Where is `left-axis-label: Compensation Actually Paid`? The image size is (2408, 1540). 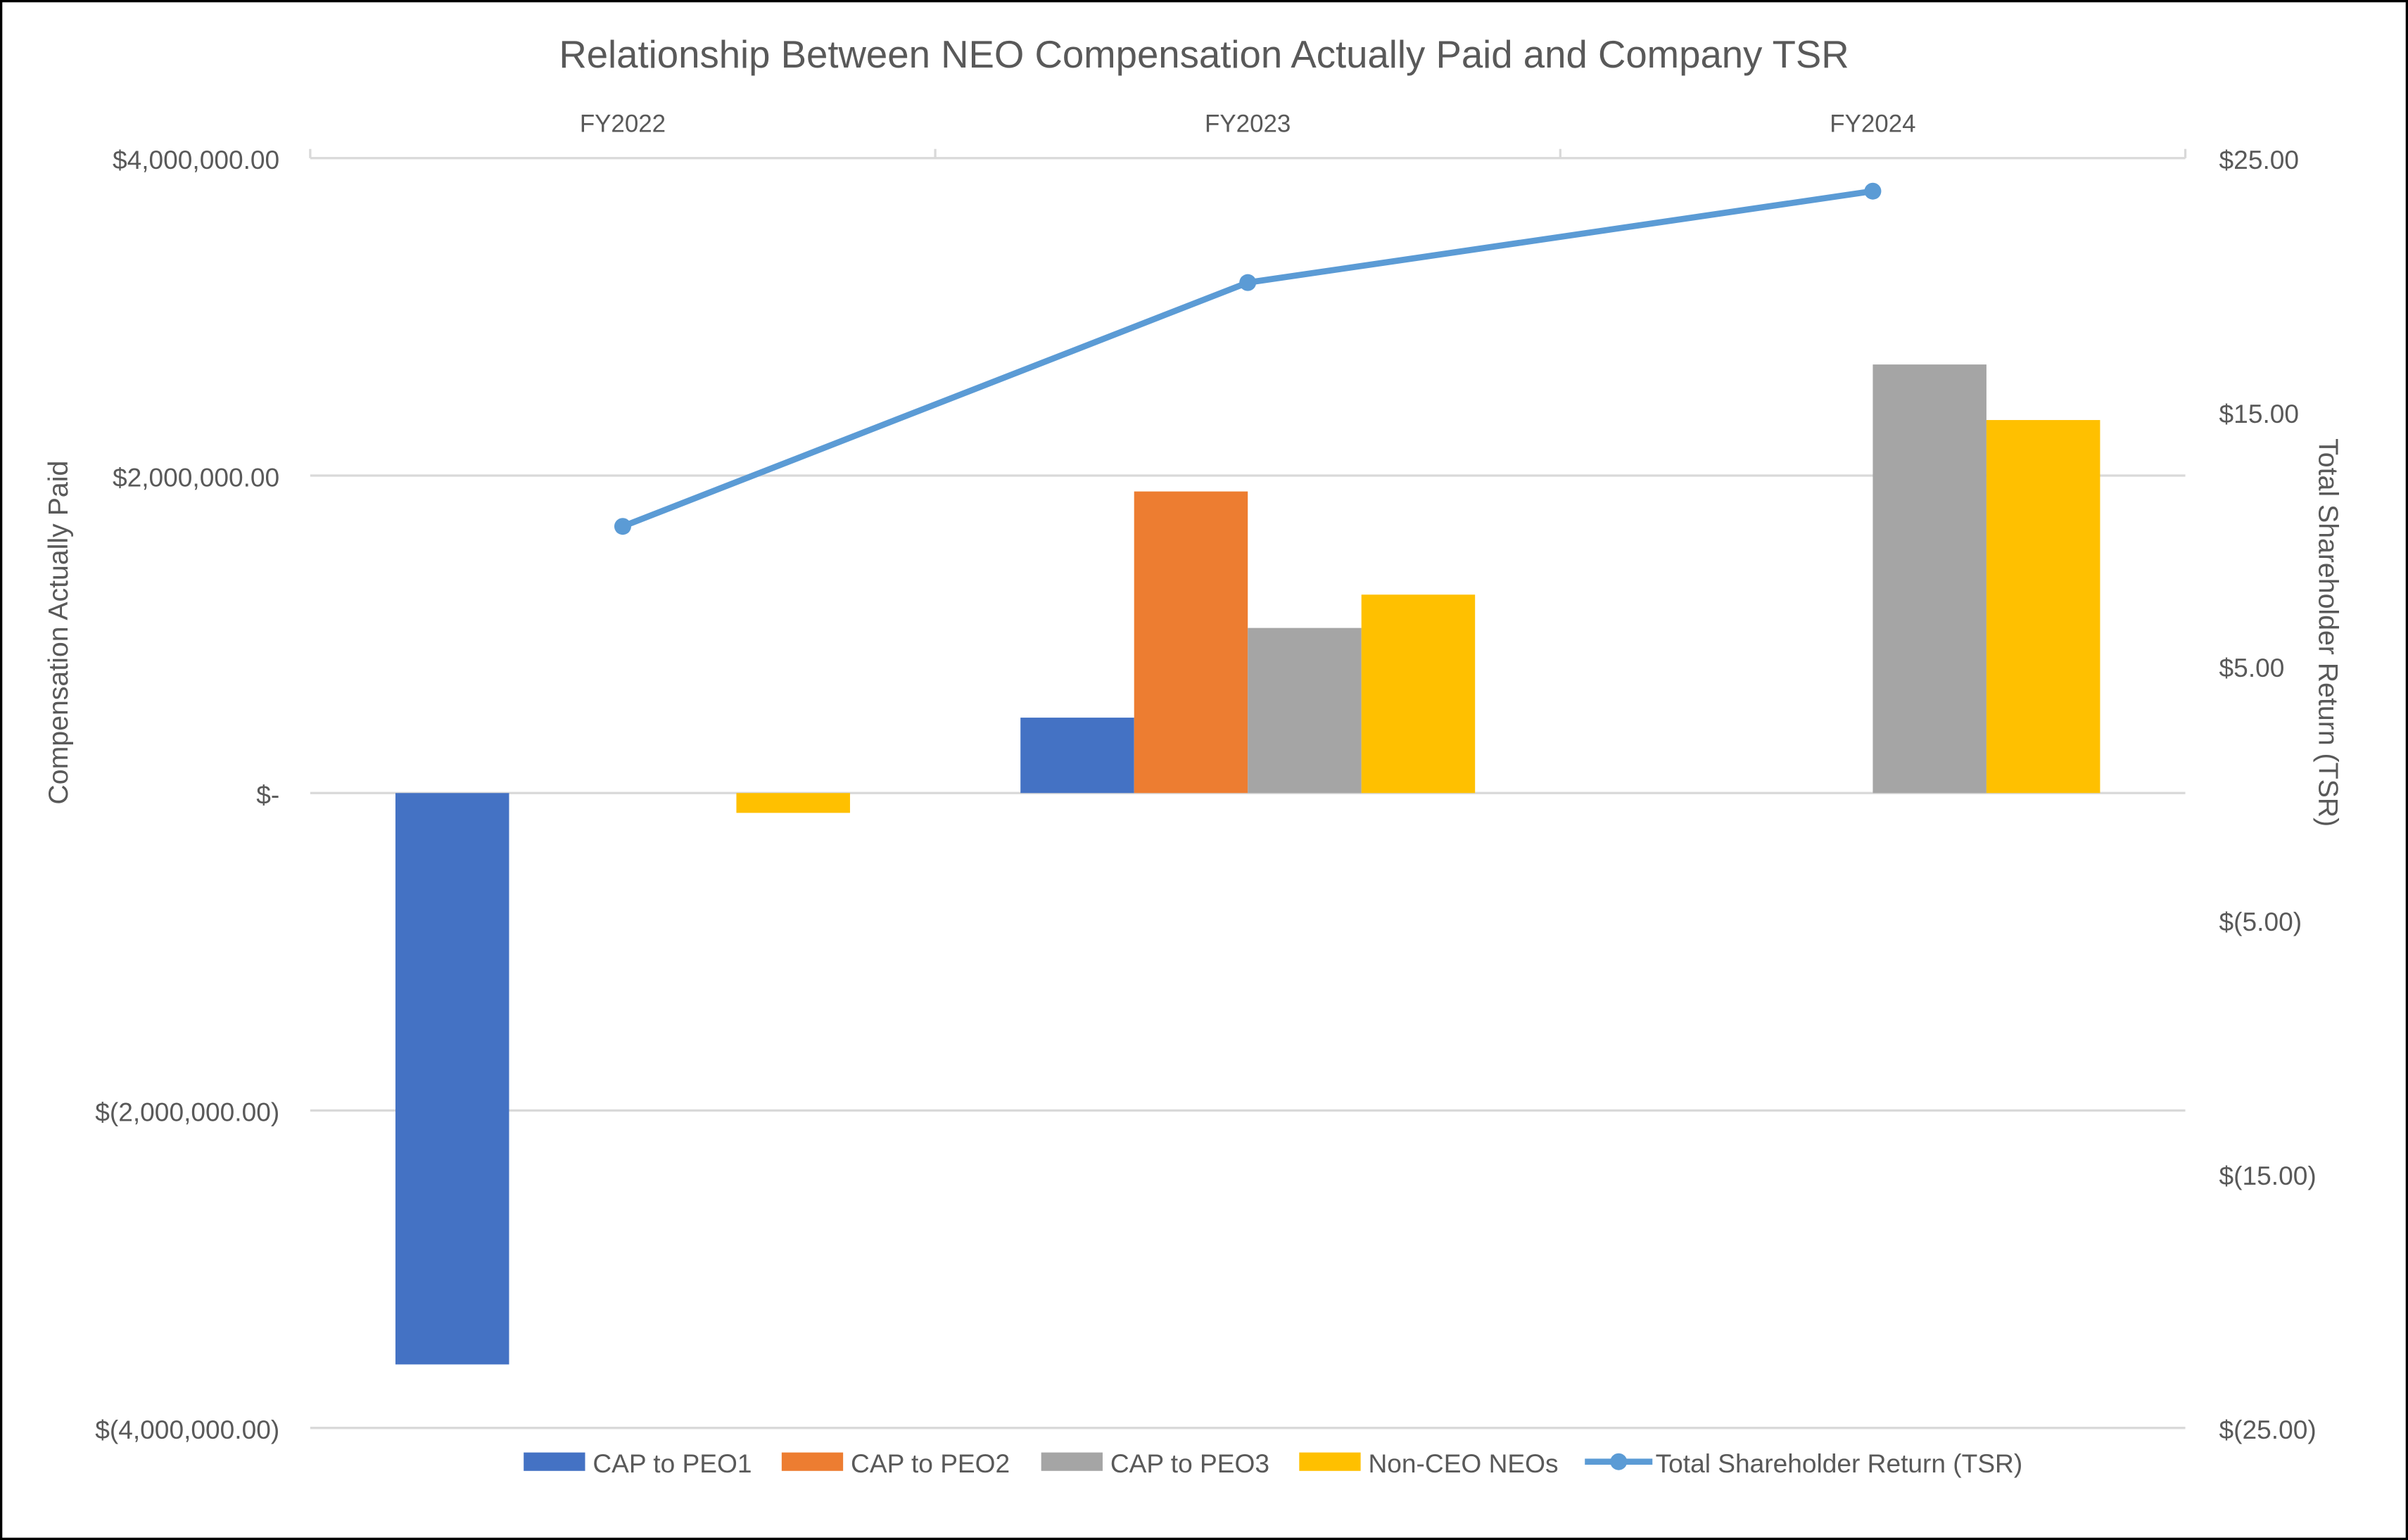 left-axis-label: Compensation Actually Paid is located at coordinates (58, 633).